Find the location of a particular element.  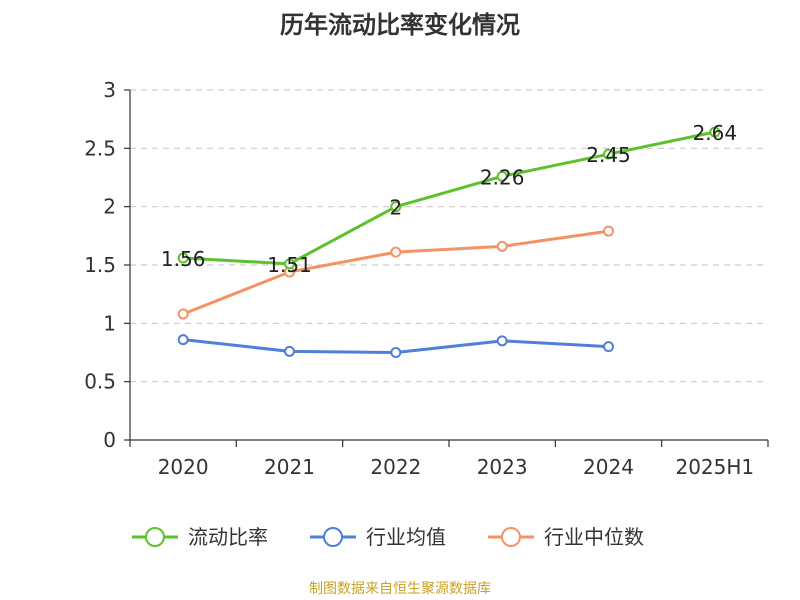

source-note: 制图数据来自恒生聚源数据库 is located at coordinates (400, 589).